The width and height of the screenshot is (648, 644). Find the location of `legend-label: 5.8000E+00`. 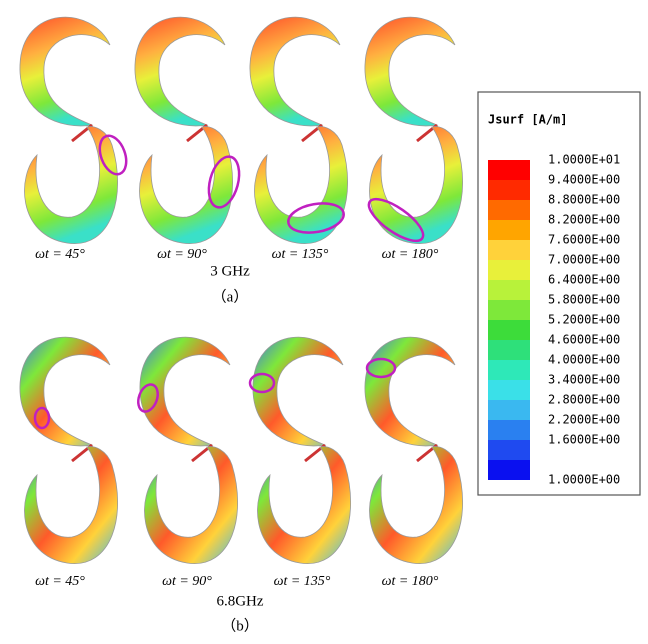

legend-label: 5.8000E+00 is located at coordinates (584, 300).